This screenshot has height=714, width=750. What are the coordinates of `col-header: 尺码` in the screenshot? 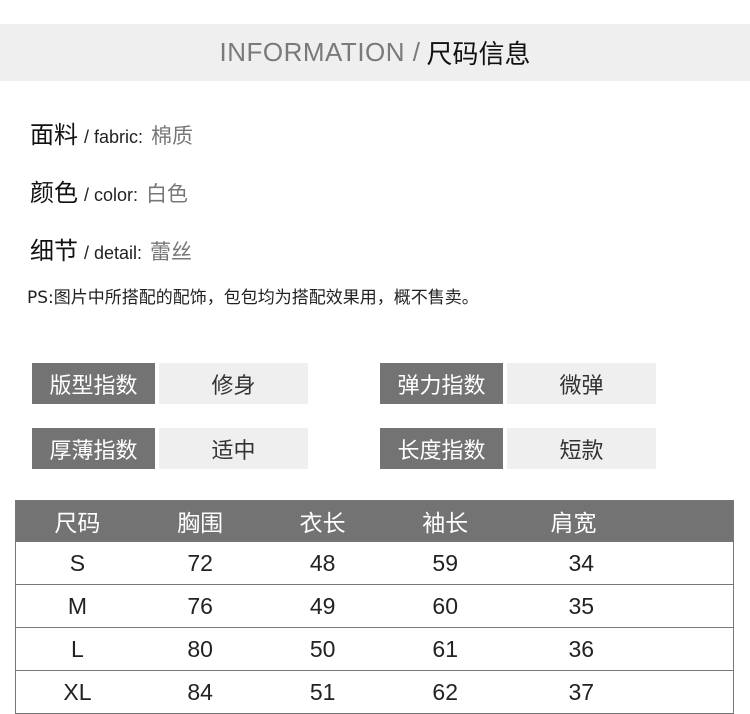 It's located at (77, 521).